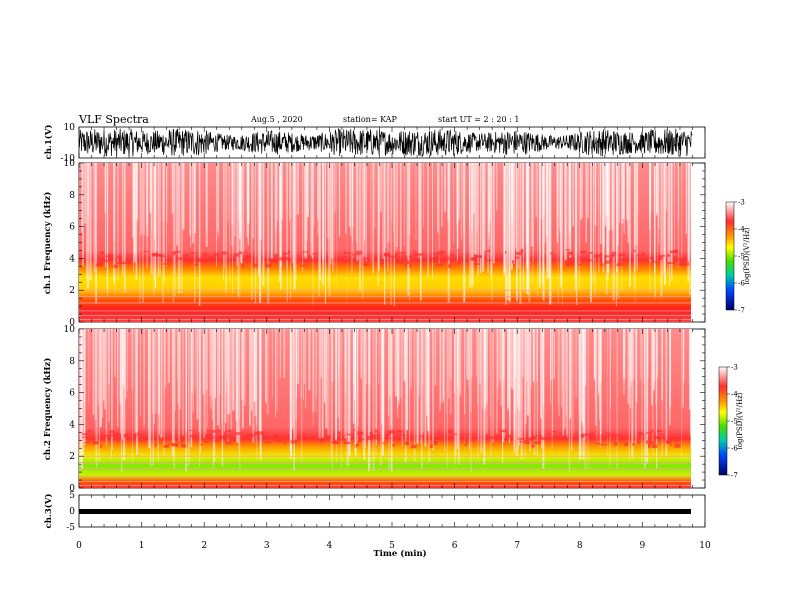 This screenshot has height=612, width=792. I want to click on colorbar-tick-label: -6, so click(741, 284).